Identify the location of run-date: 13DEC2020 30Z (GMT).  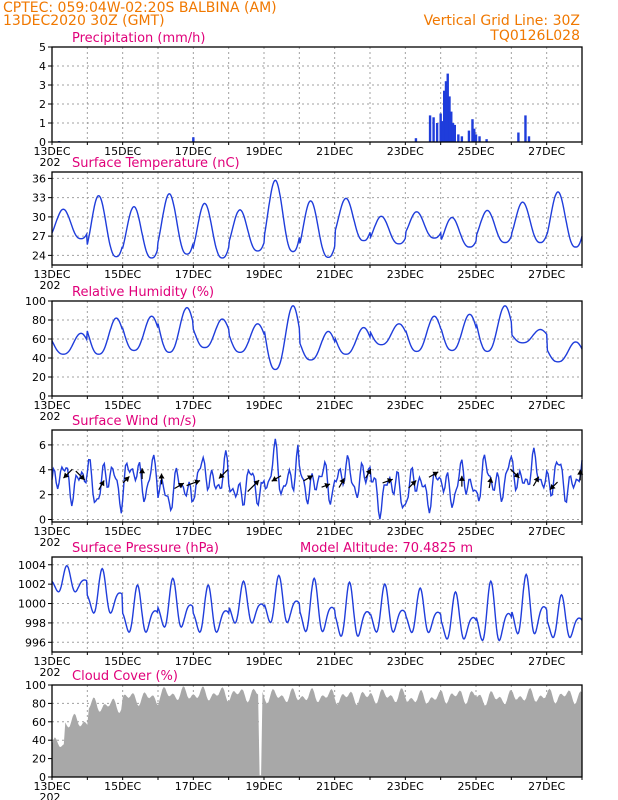
(84, 21).